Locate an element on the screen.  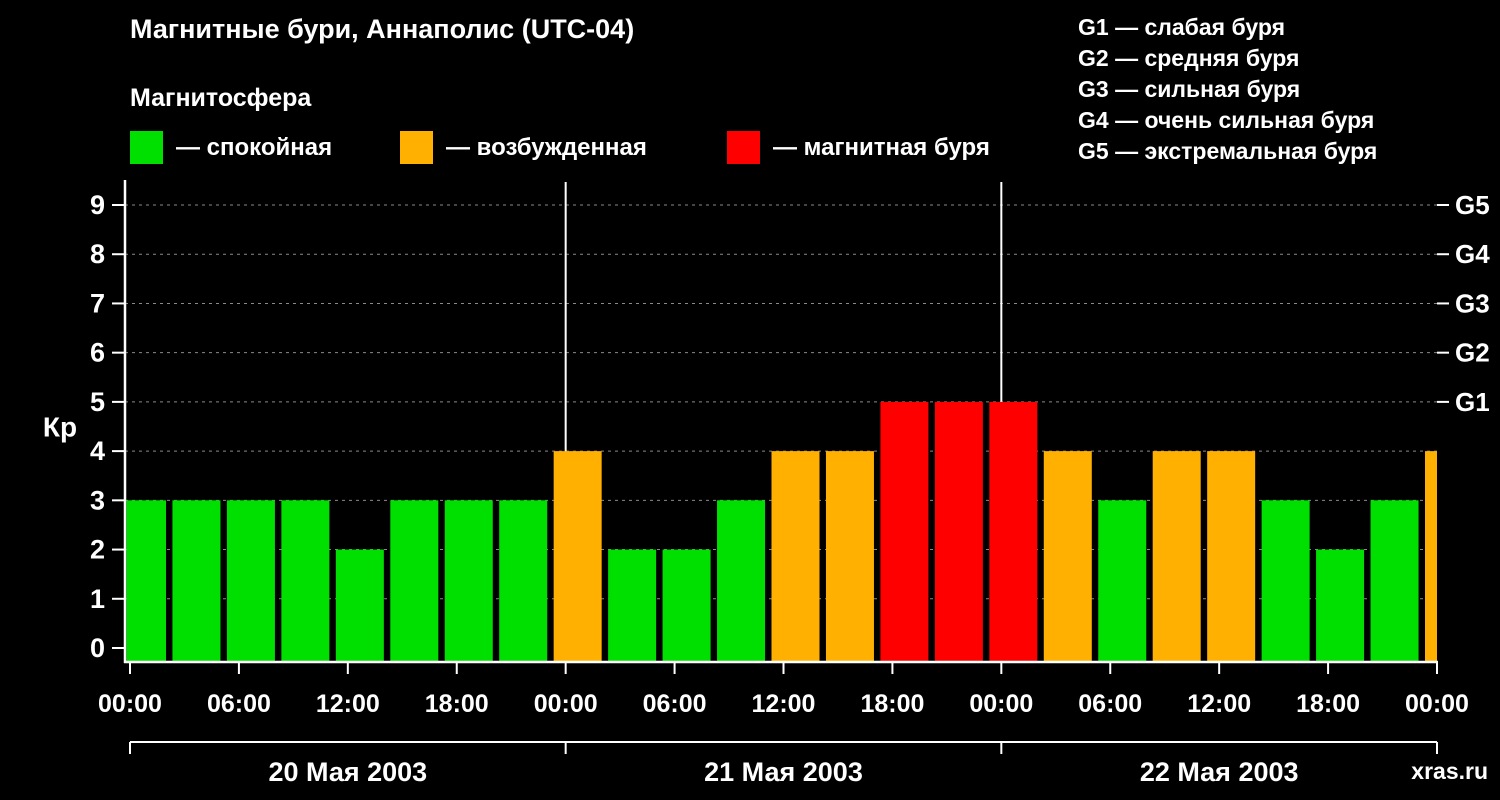
y-axis-title: Кр is located at coordinates (60, 427).